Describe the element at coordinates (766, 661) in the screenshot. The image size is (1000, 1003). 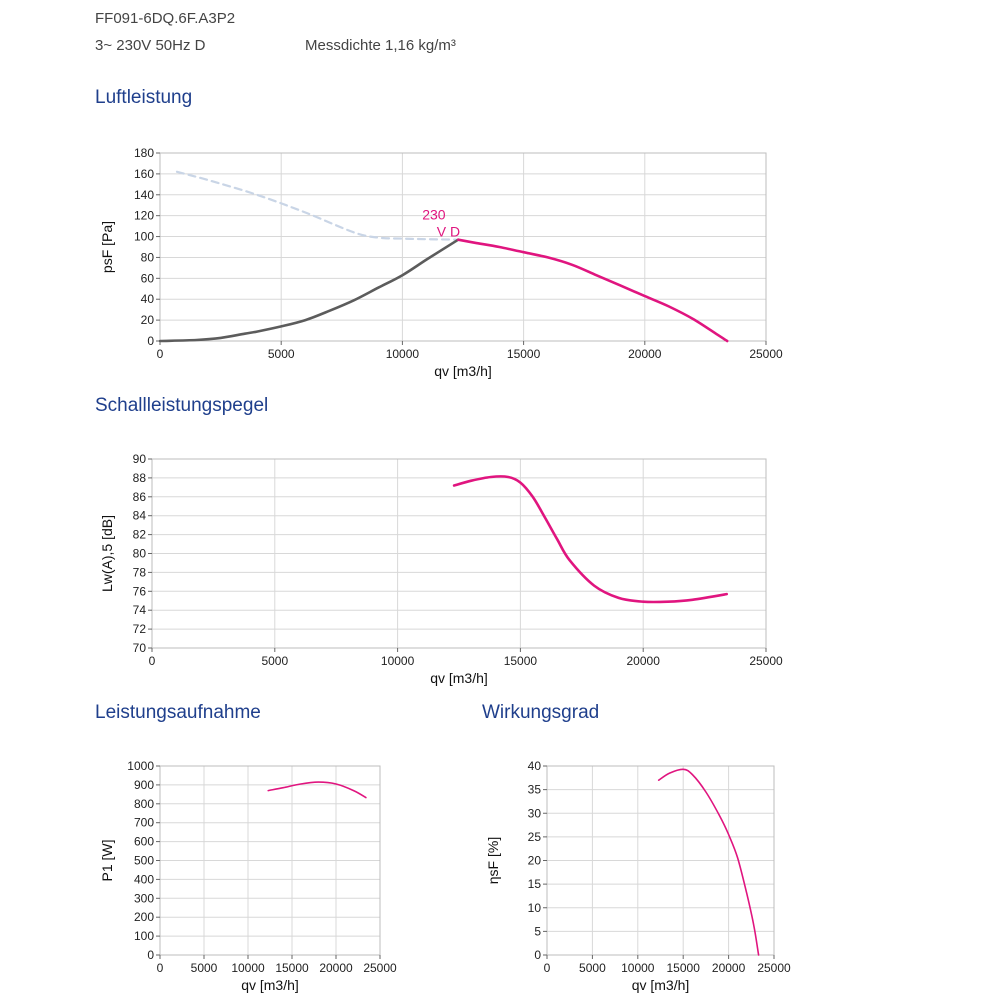
I see `sound-x-tick-label: 25000` at that location.